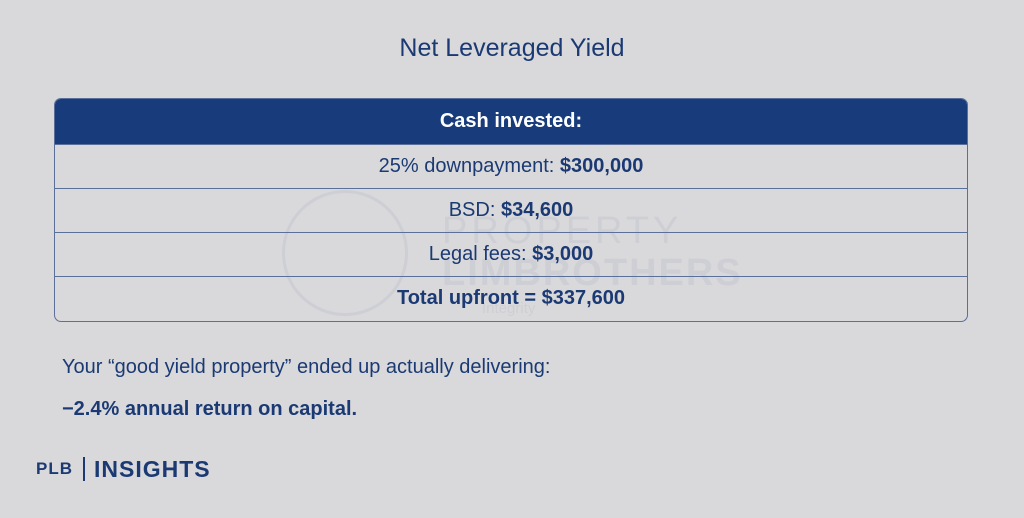 This screenshot has height=518, width=1024. I want to click on row-label: Total upfront =, so click(466, 298).